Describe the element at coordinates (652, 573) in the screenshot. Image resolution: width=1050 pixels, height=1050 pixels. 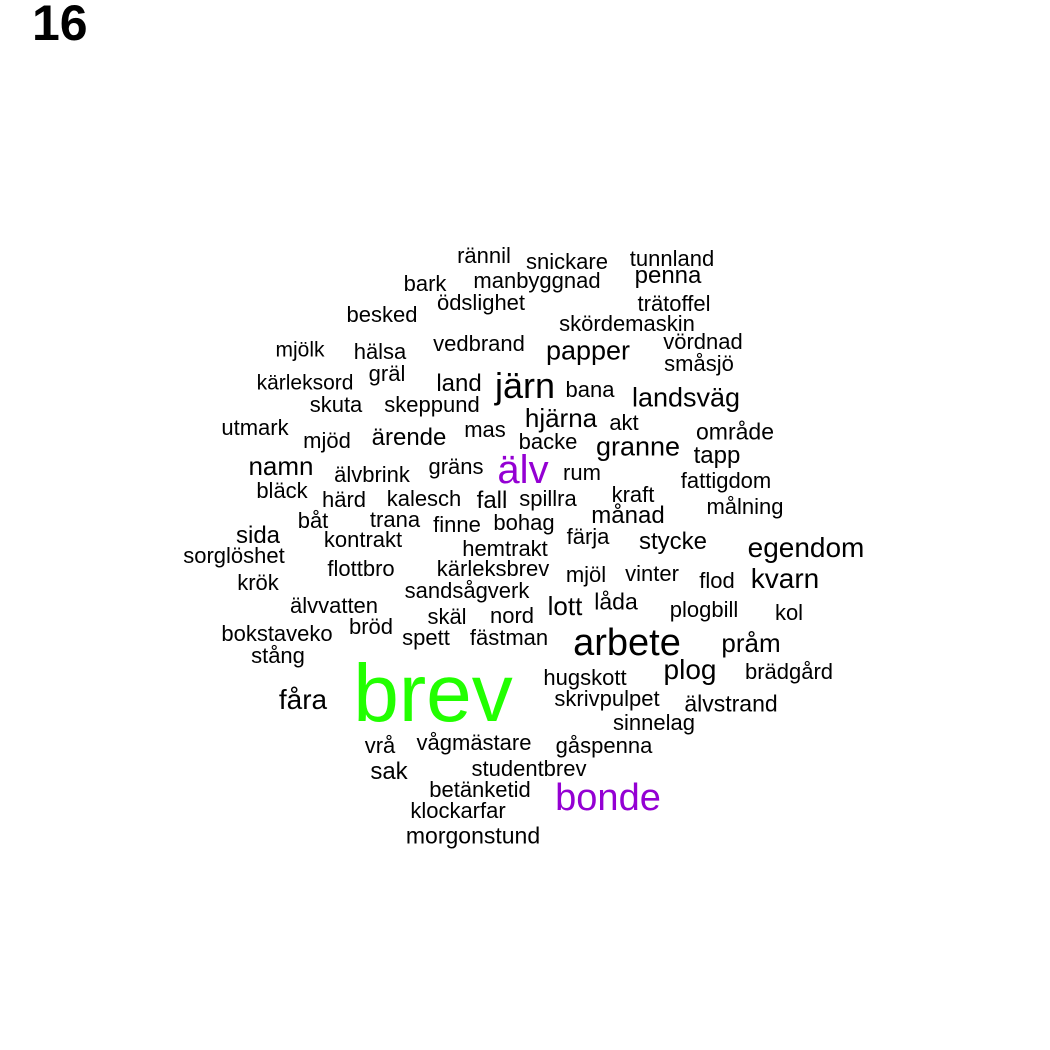
I see `word-37: vinter` at that location.